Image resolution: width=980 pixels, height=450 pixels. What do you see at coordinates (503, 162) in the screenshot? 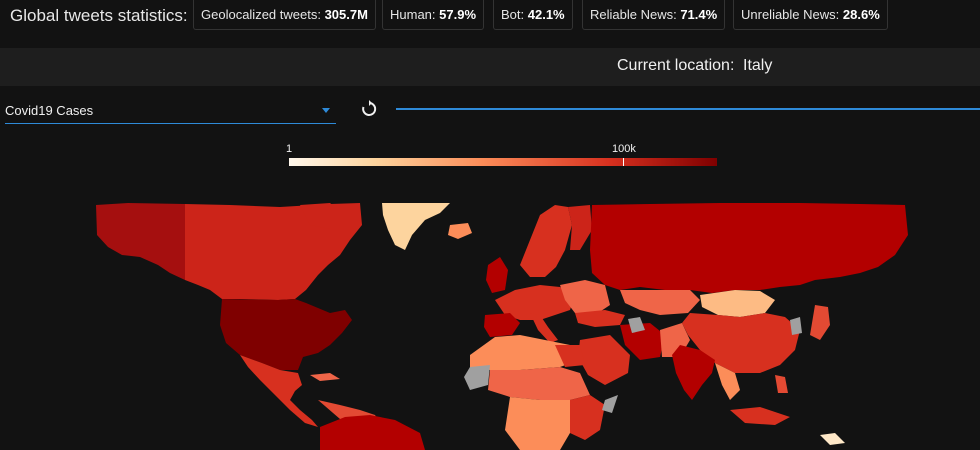
I see `color-scale-legend` at bounding box center [503, 162].